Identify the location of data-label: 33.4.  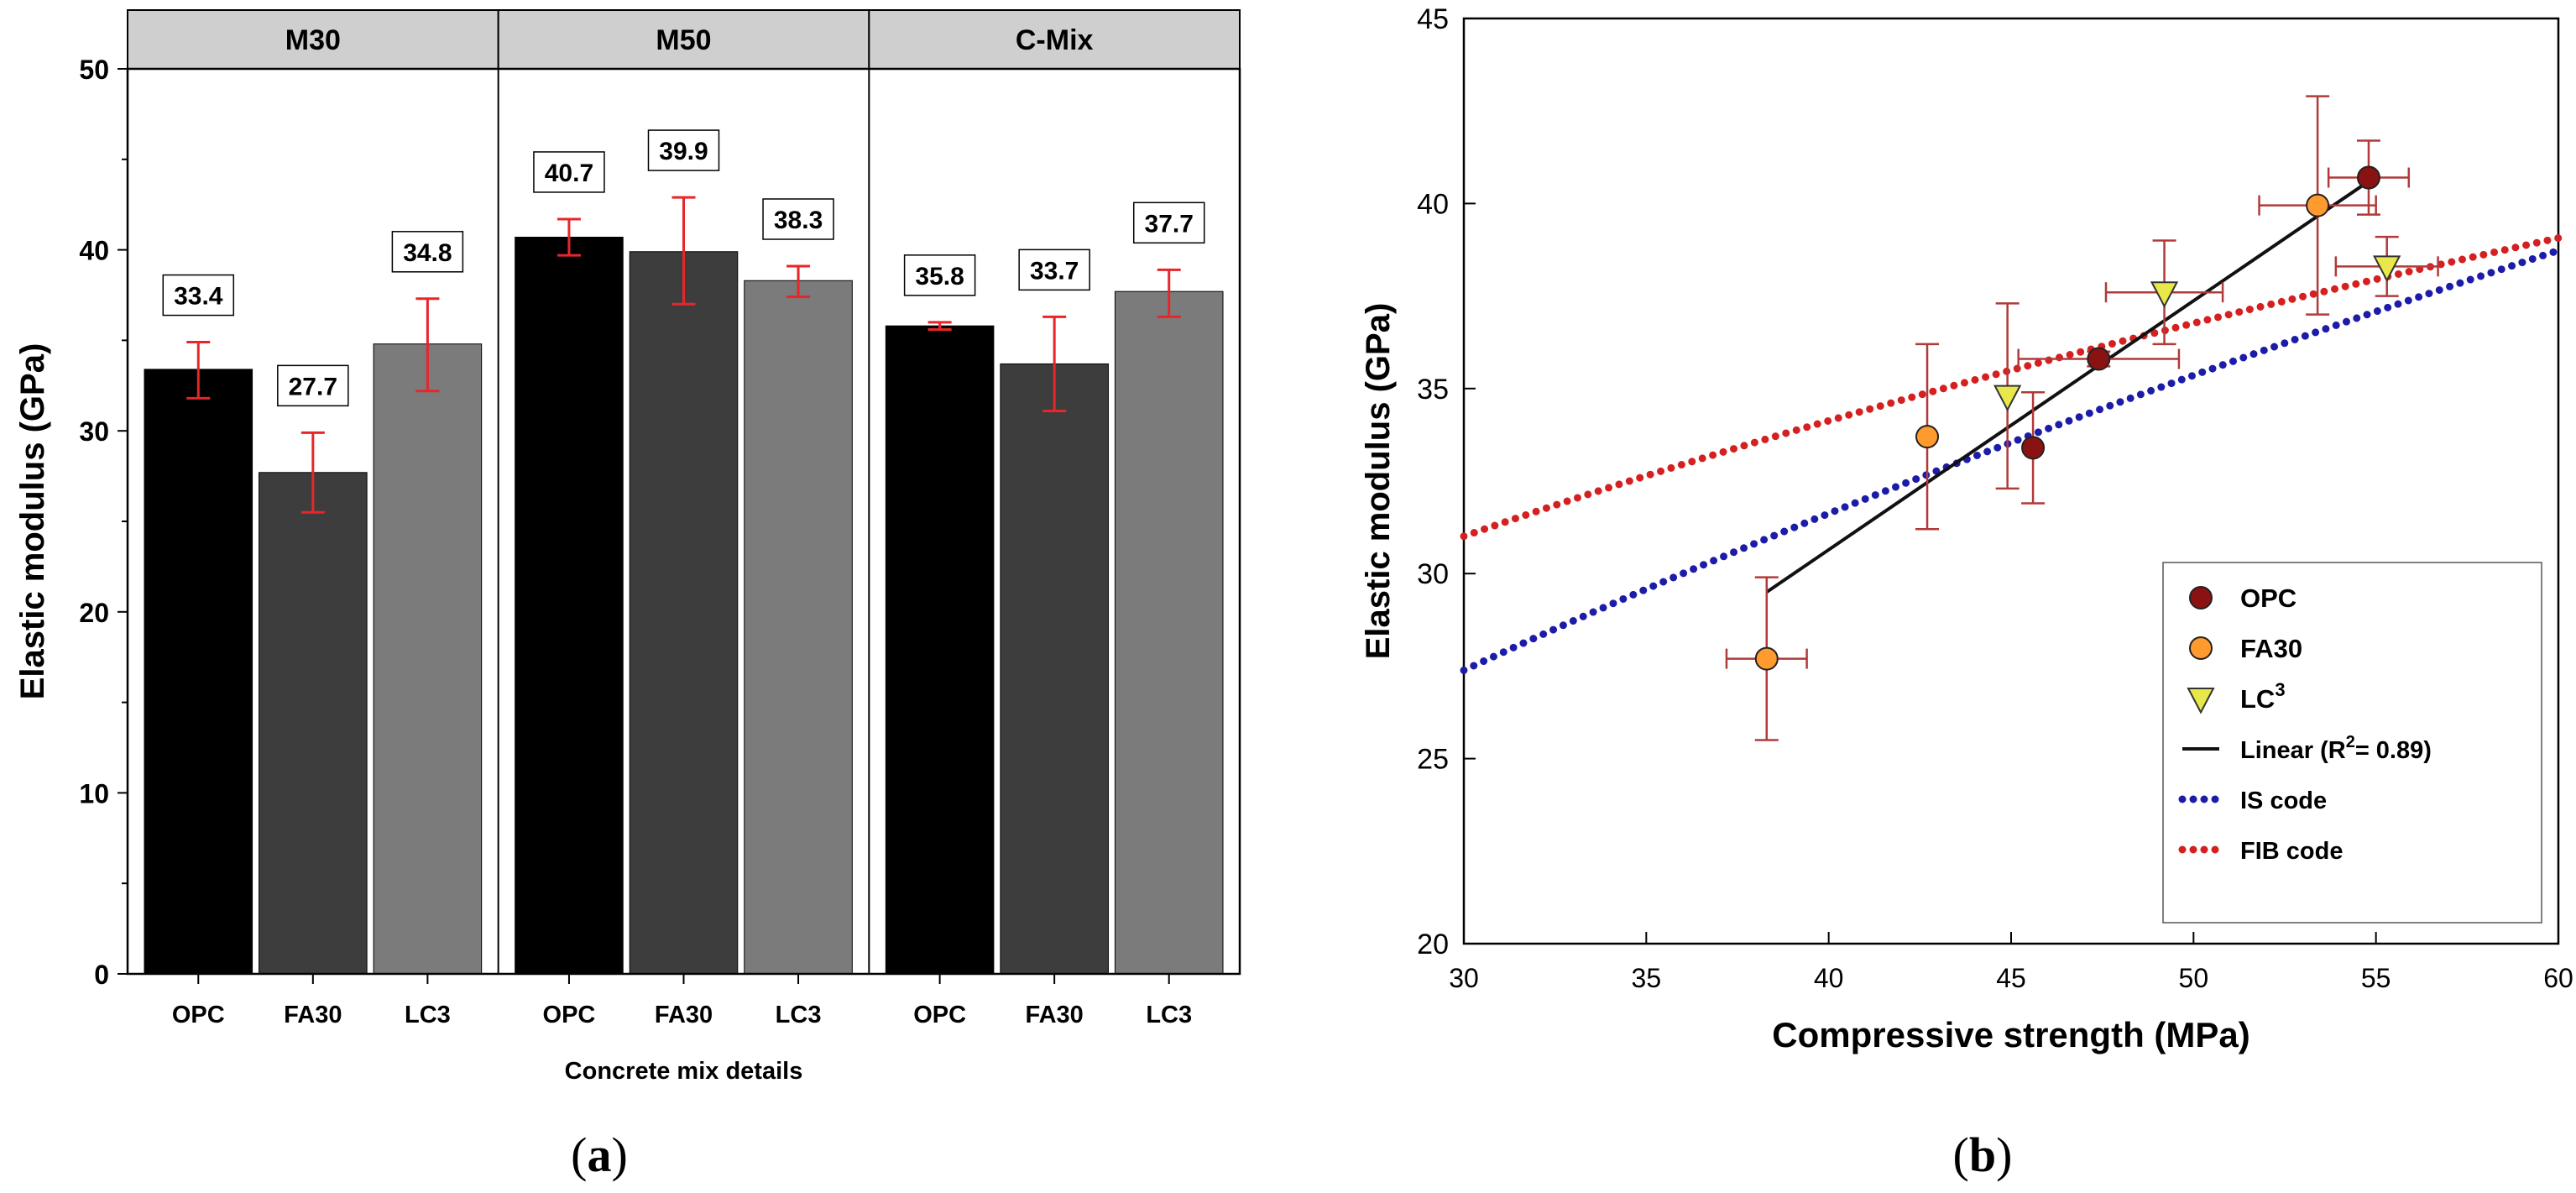
(198, 297).